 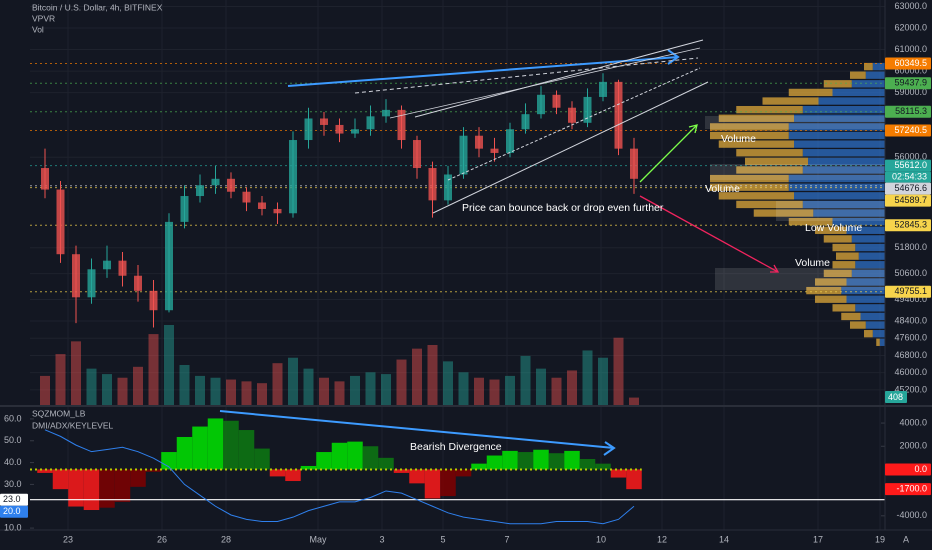 I want to click on x-tick-label: 26, so click(x=162, y=539).